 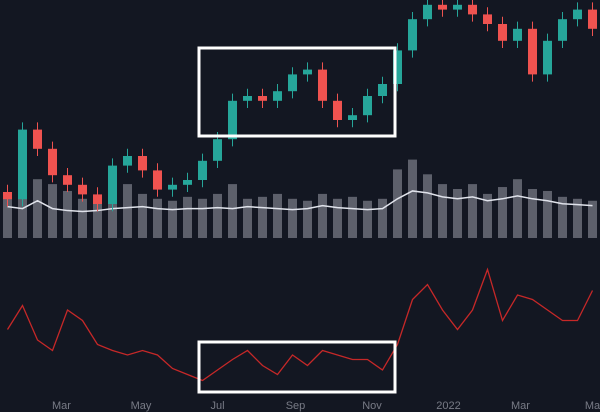 I want to click on x-tick-label: May, so click(x=141, y=406).